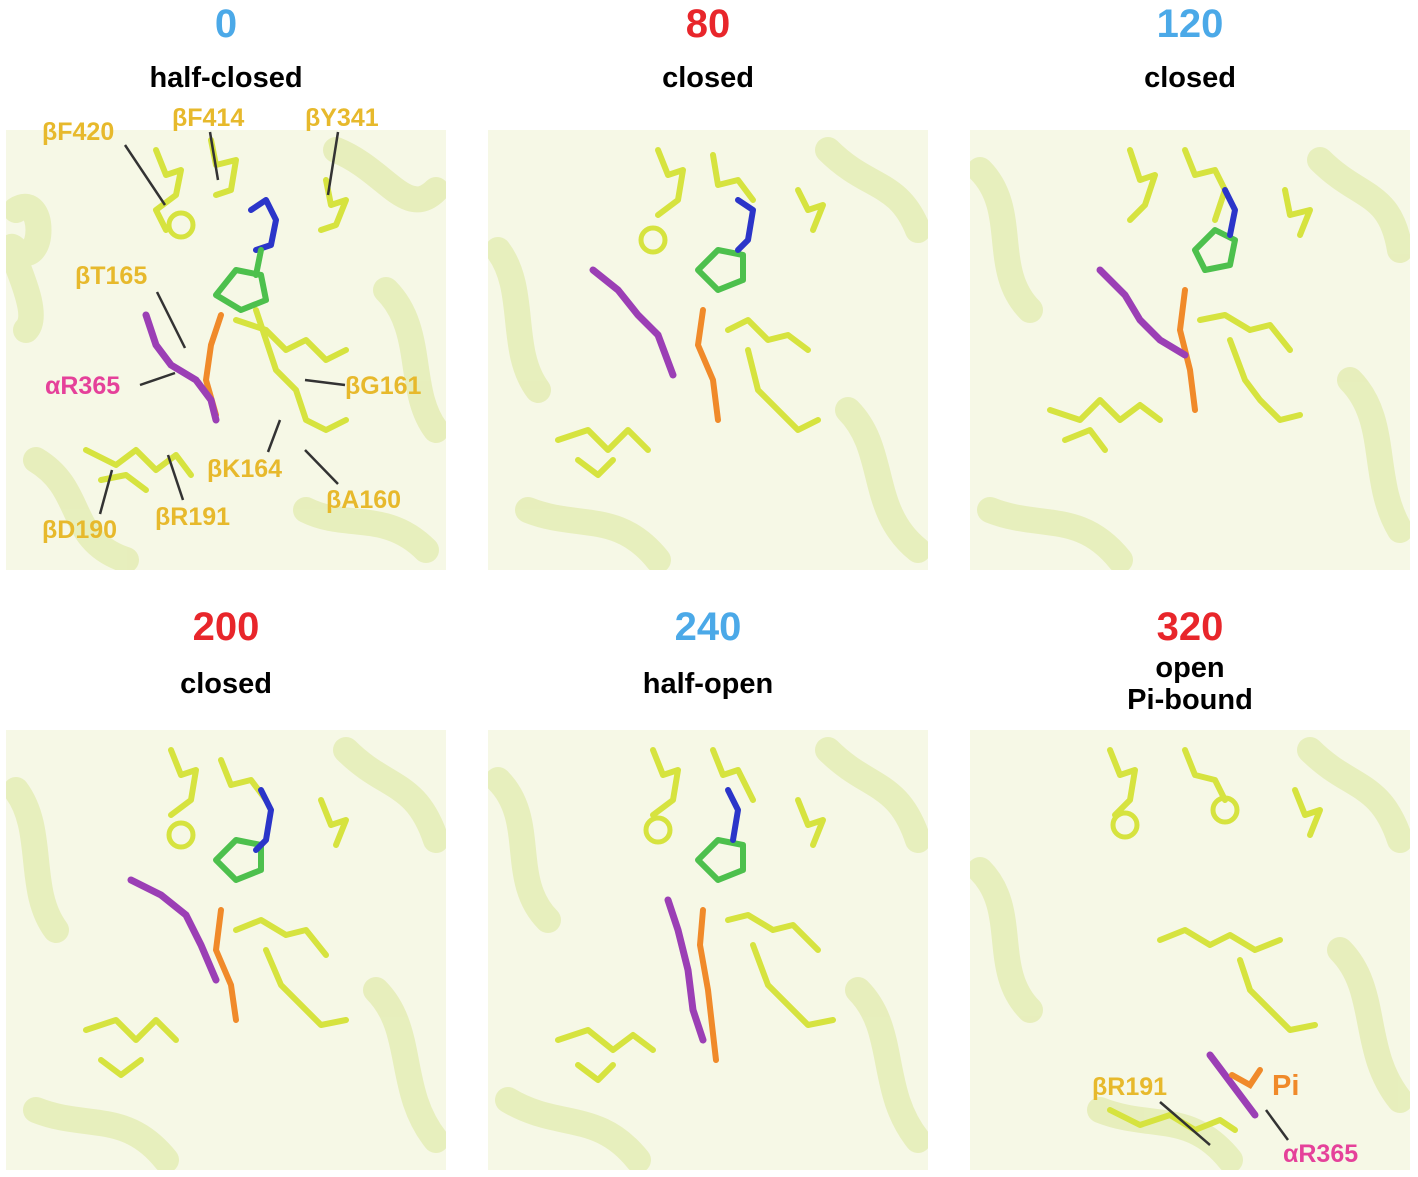 This screenshot has width=1418, height=1177. What do you see at coordinates (226, 78) in the screenshot?
I see `panel-state: half-closed` at bounding box center [226, 78].